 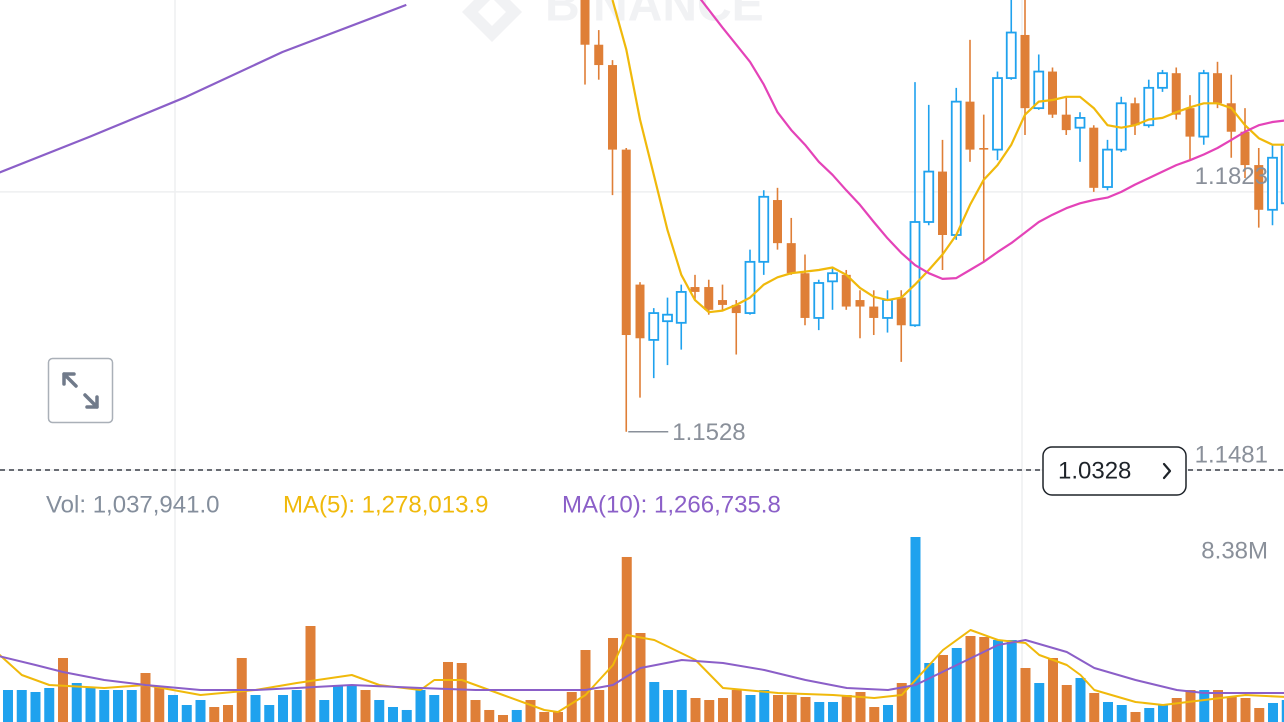 What do you see at coordinates (1167, 471) in the screenshot?
I see `chevron-icon` at bounding box center [1167, 471].